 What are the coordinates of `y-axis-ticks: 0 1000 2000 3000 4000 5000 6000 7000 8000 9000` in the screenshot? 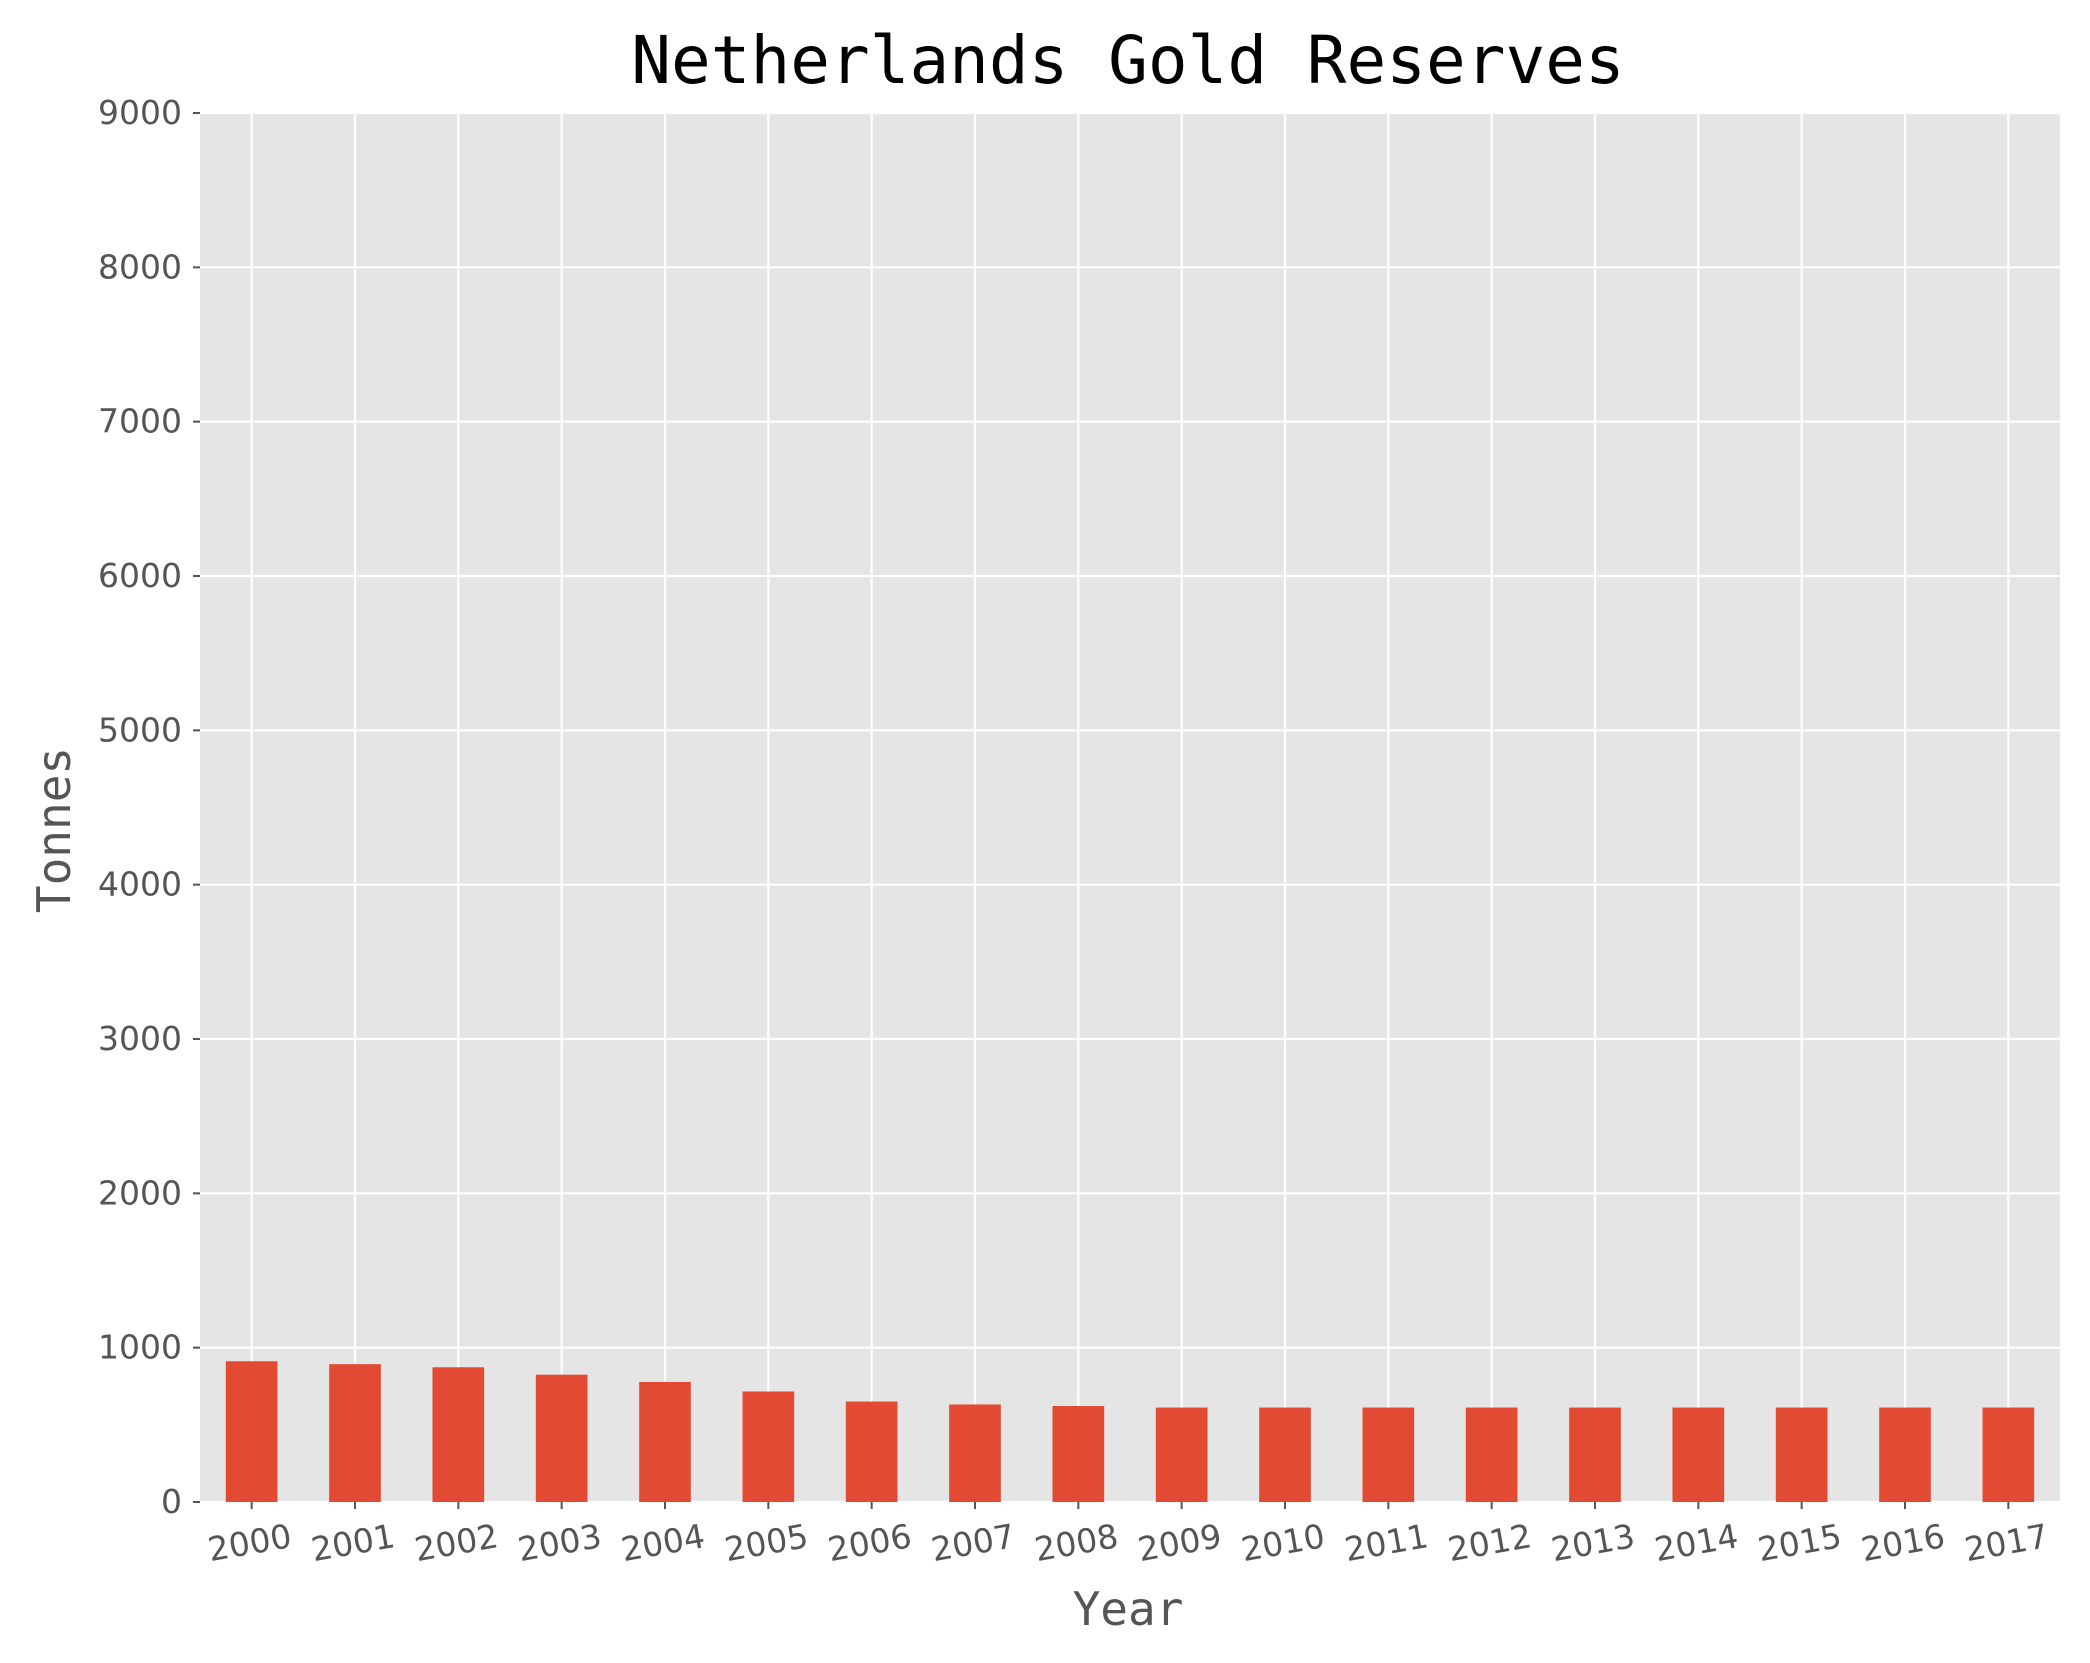 It's located at (149, 807).